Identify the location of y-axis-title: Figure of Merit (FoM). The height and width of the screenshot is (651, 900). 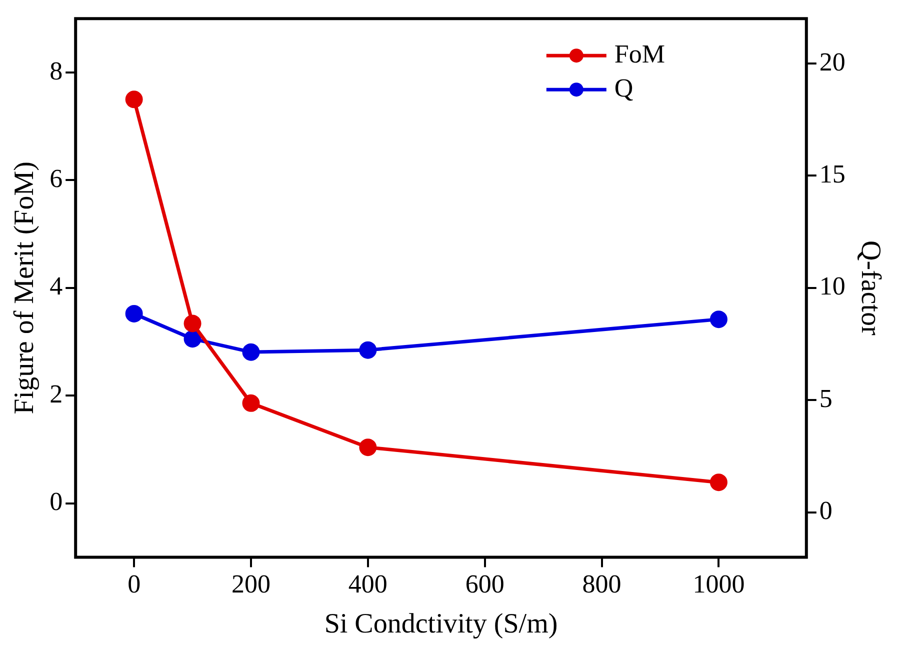
(24, 288).